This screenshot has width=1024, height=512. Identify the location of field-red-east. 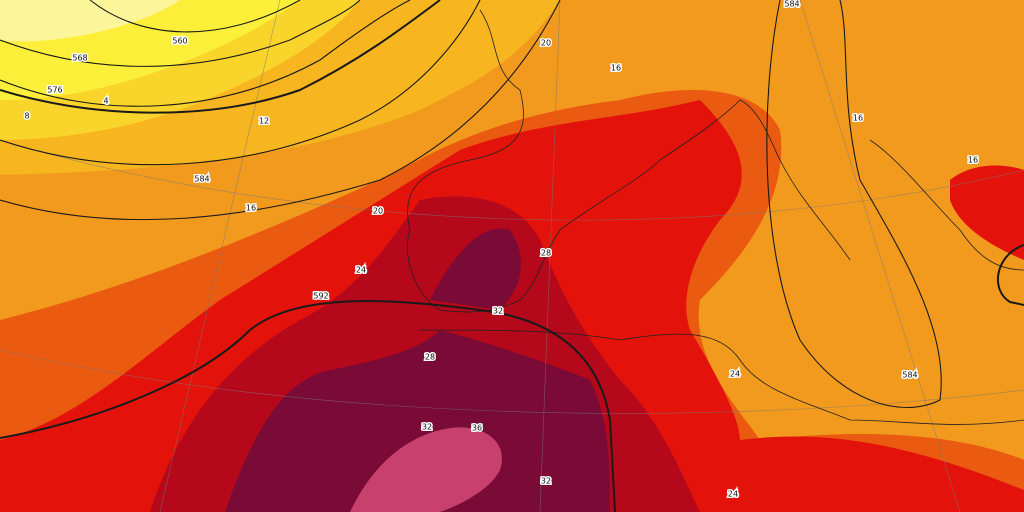
(987, 212).